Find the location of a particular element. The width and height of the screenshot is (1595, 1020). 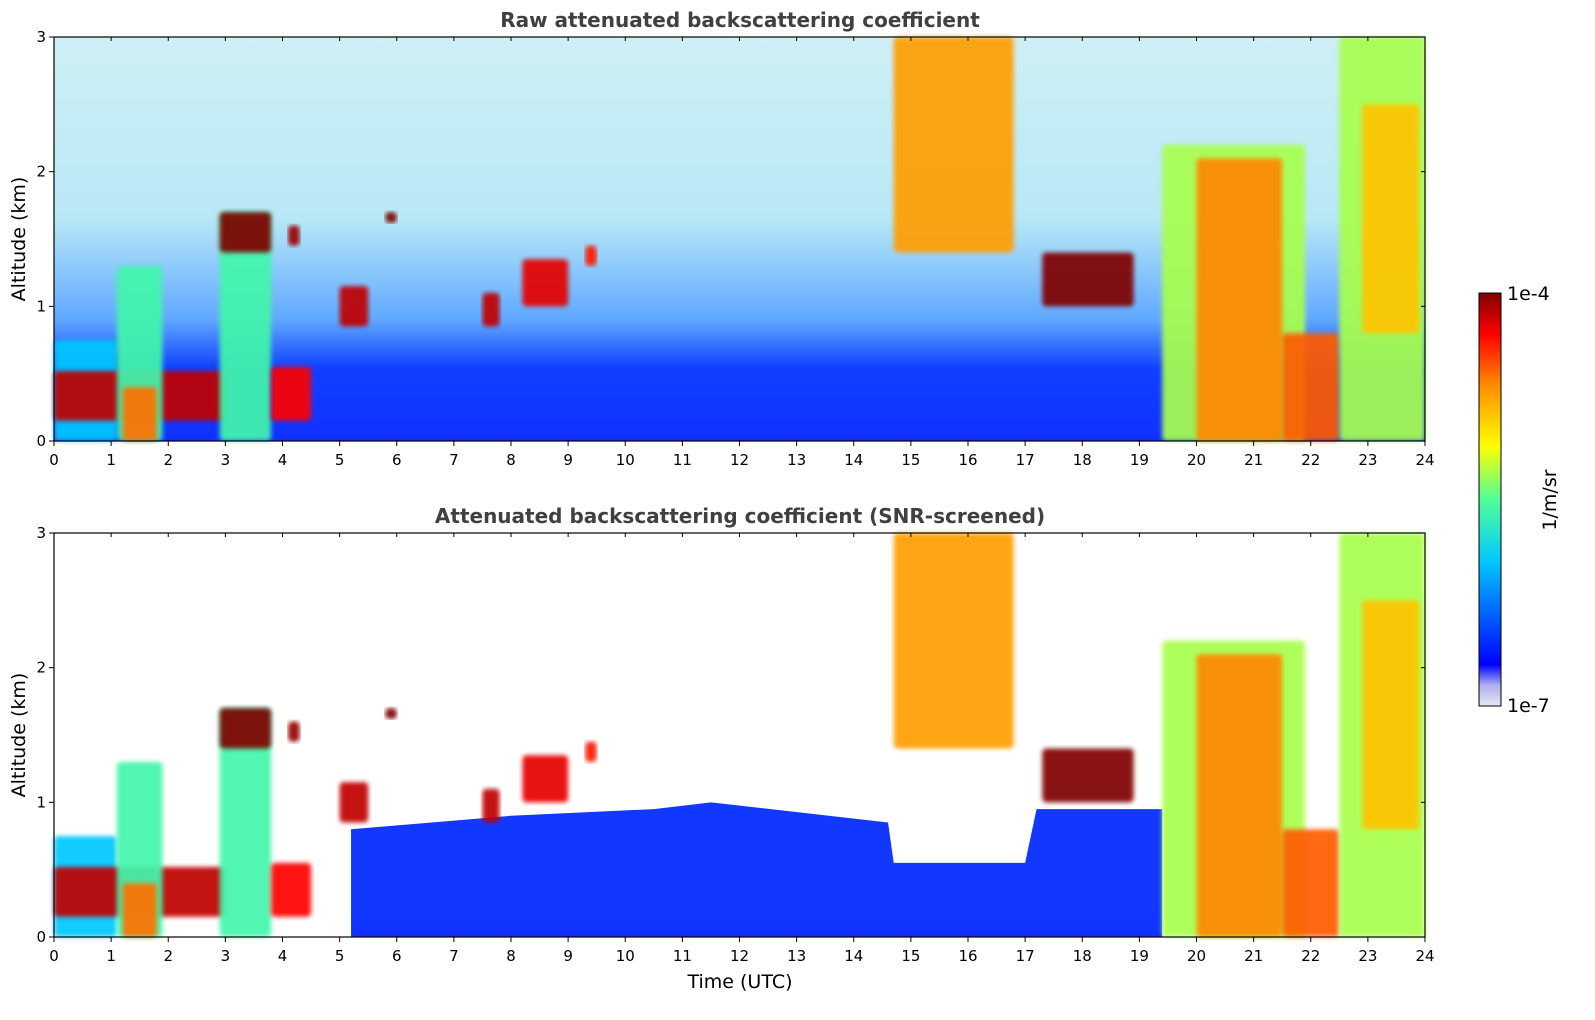

x-tick-label: 18 is located at coordinates (1082, 460).